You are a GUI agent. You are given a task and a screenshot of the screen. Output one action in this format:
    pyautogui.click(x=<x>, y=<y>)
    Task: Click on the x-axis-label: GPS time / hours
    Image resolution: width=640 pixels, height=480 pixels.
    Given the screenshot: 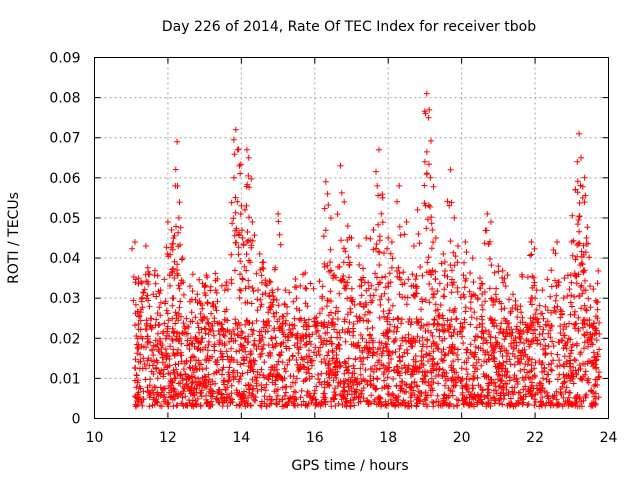 What is the action you would take?
    pyautogui.click(x=349, y=466)
    